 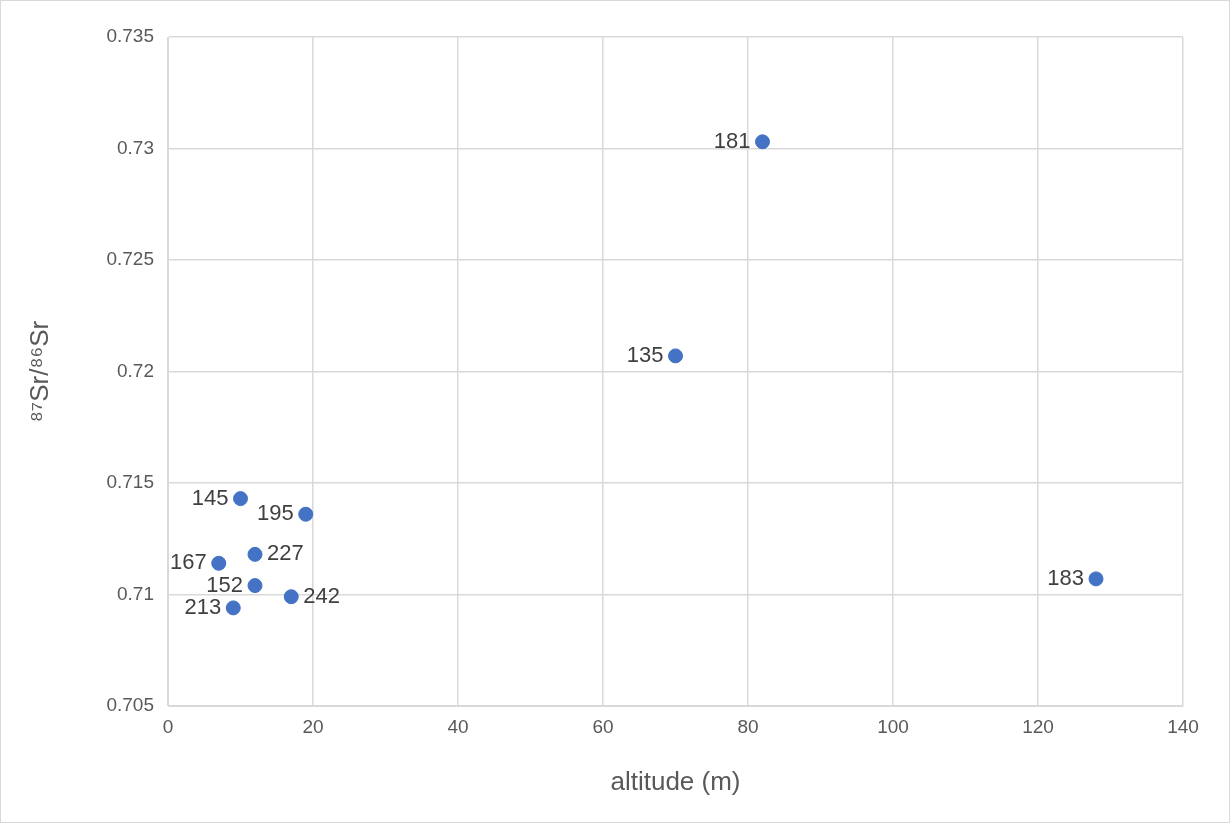 I want to click on annotation: 242, so click(x=321, y=595).